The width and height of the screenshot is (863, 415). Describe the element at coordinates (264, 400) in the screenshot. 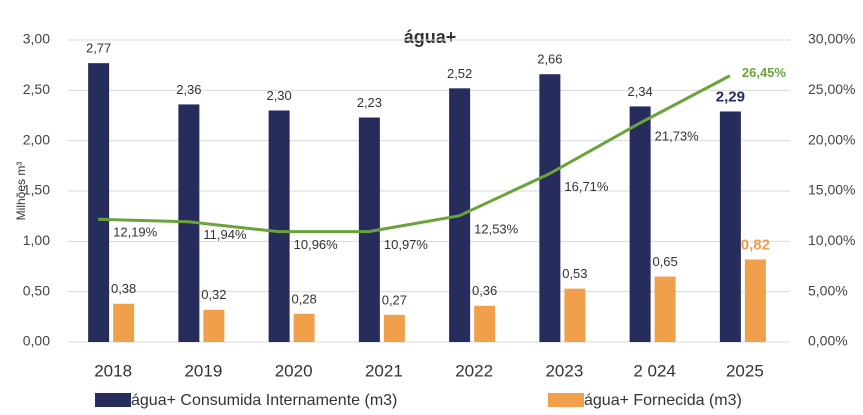

I see `legend-label: água+ Consumida Internamente (m3)` at that location.